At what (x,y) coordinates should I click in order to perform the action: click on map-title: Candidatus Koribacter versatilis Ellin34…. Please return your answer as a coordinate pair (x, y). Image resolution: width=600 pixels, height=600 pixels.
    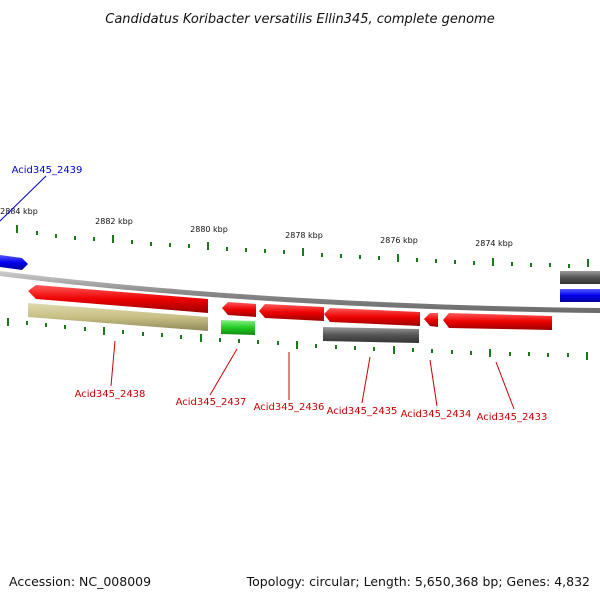
    Looking at the image, I should click on (299, 19).